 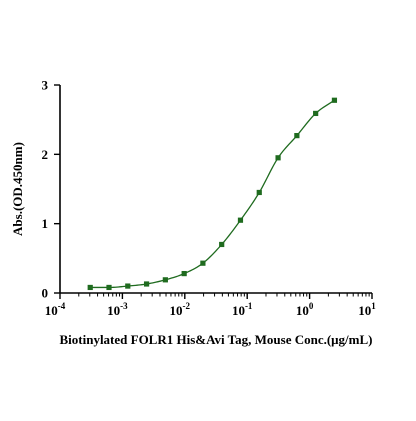 I want to click on y-tick-label: 3, so click(x=45, y=85).